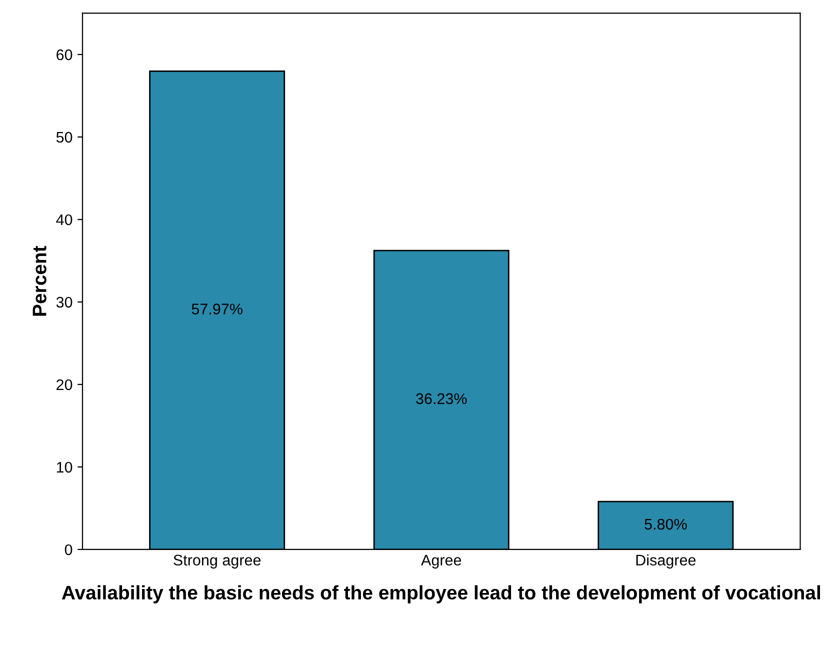 This screenshot has height=662, width=825. What do you see at coordinates (64, 54) in the screenshot?
I see `y-tick-label: 60` at bounding box center [64, 54].